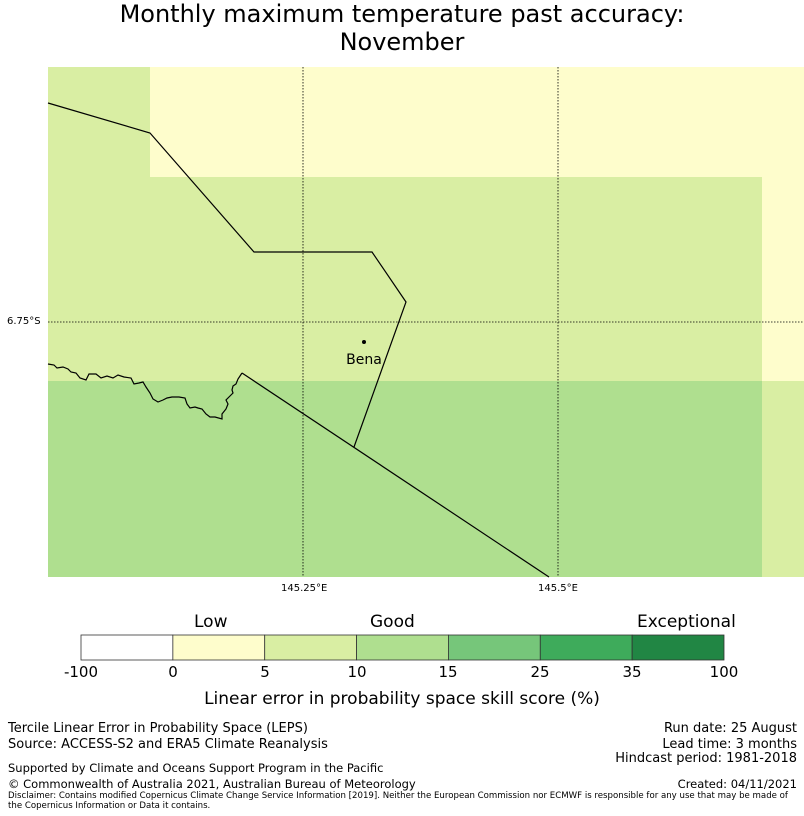 The height and width of the screenshot is (816, 804). Describe the element at coordinates (558, 588) in the screenshot. I see `lon-label-145-5e: 145.5°E` at that location.